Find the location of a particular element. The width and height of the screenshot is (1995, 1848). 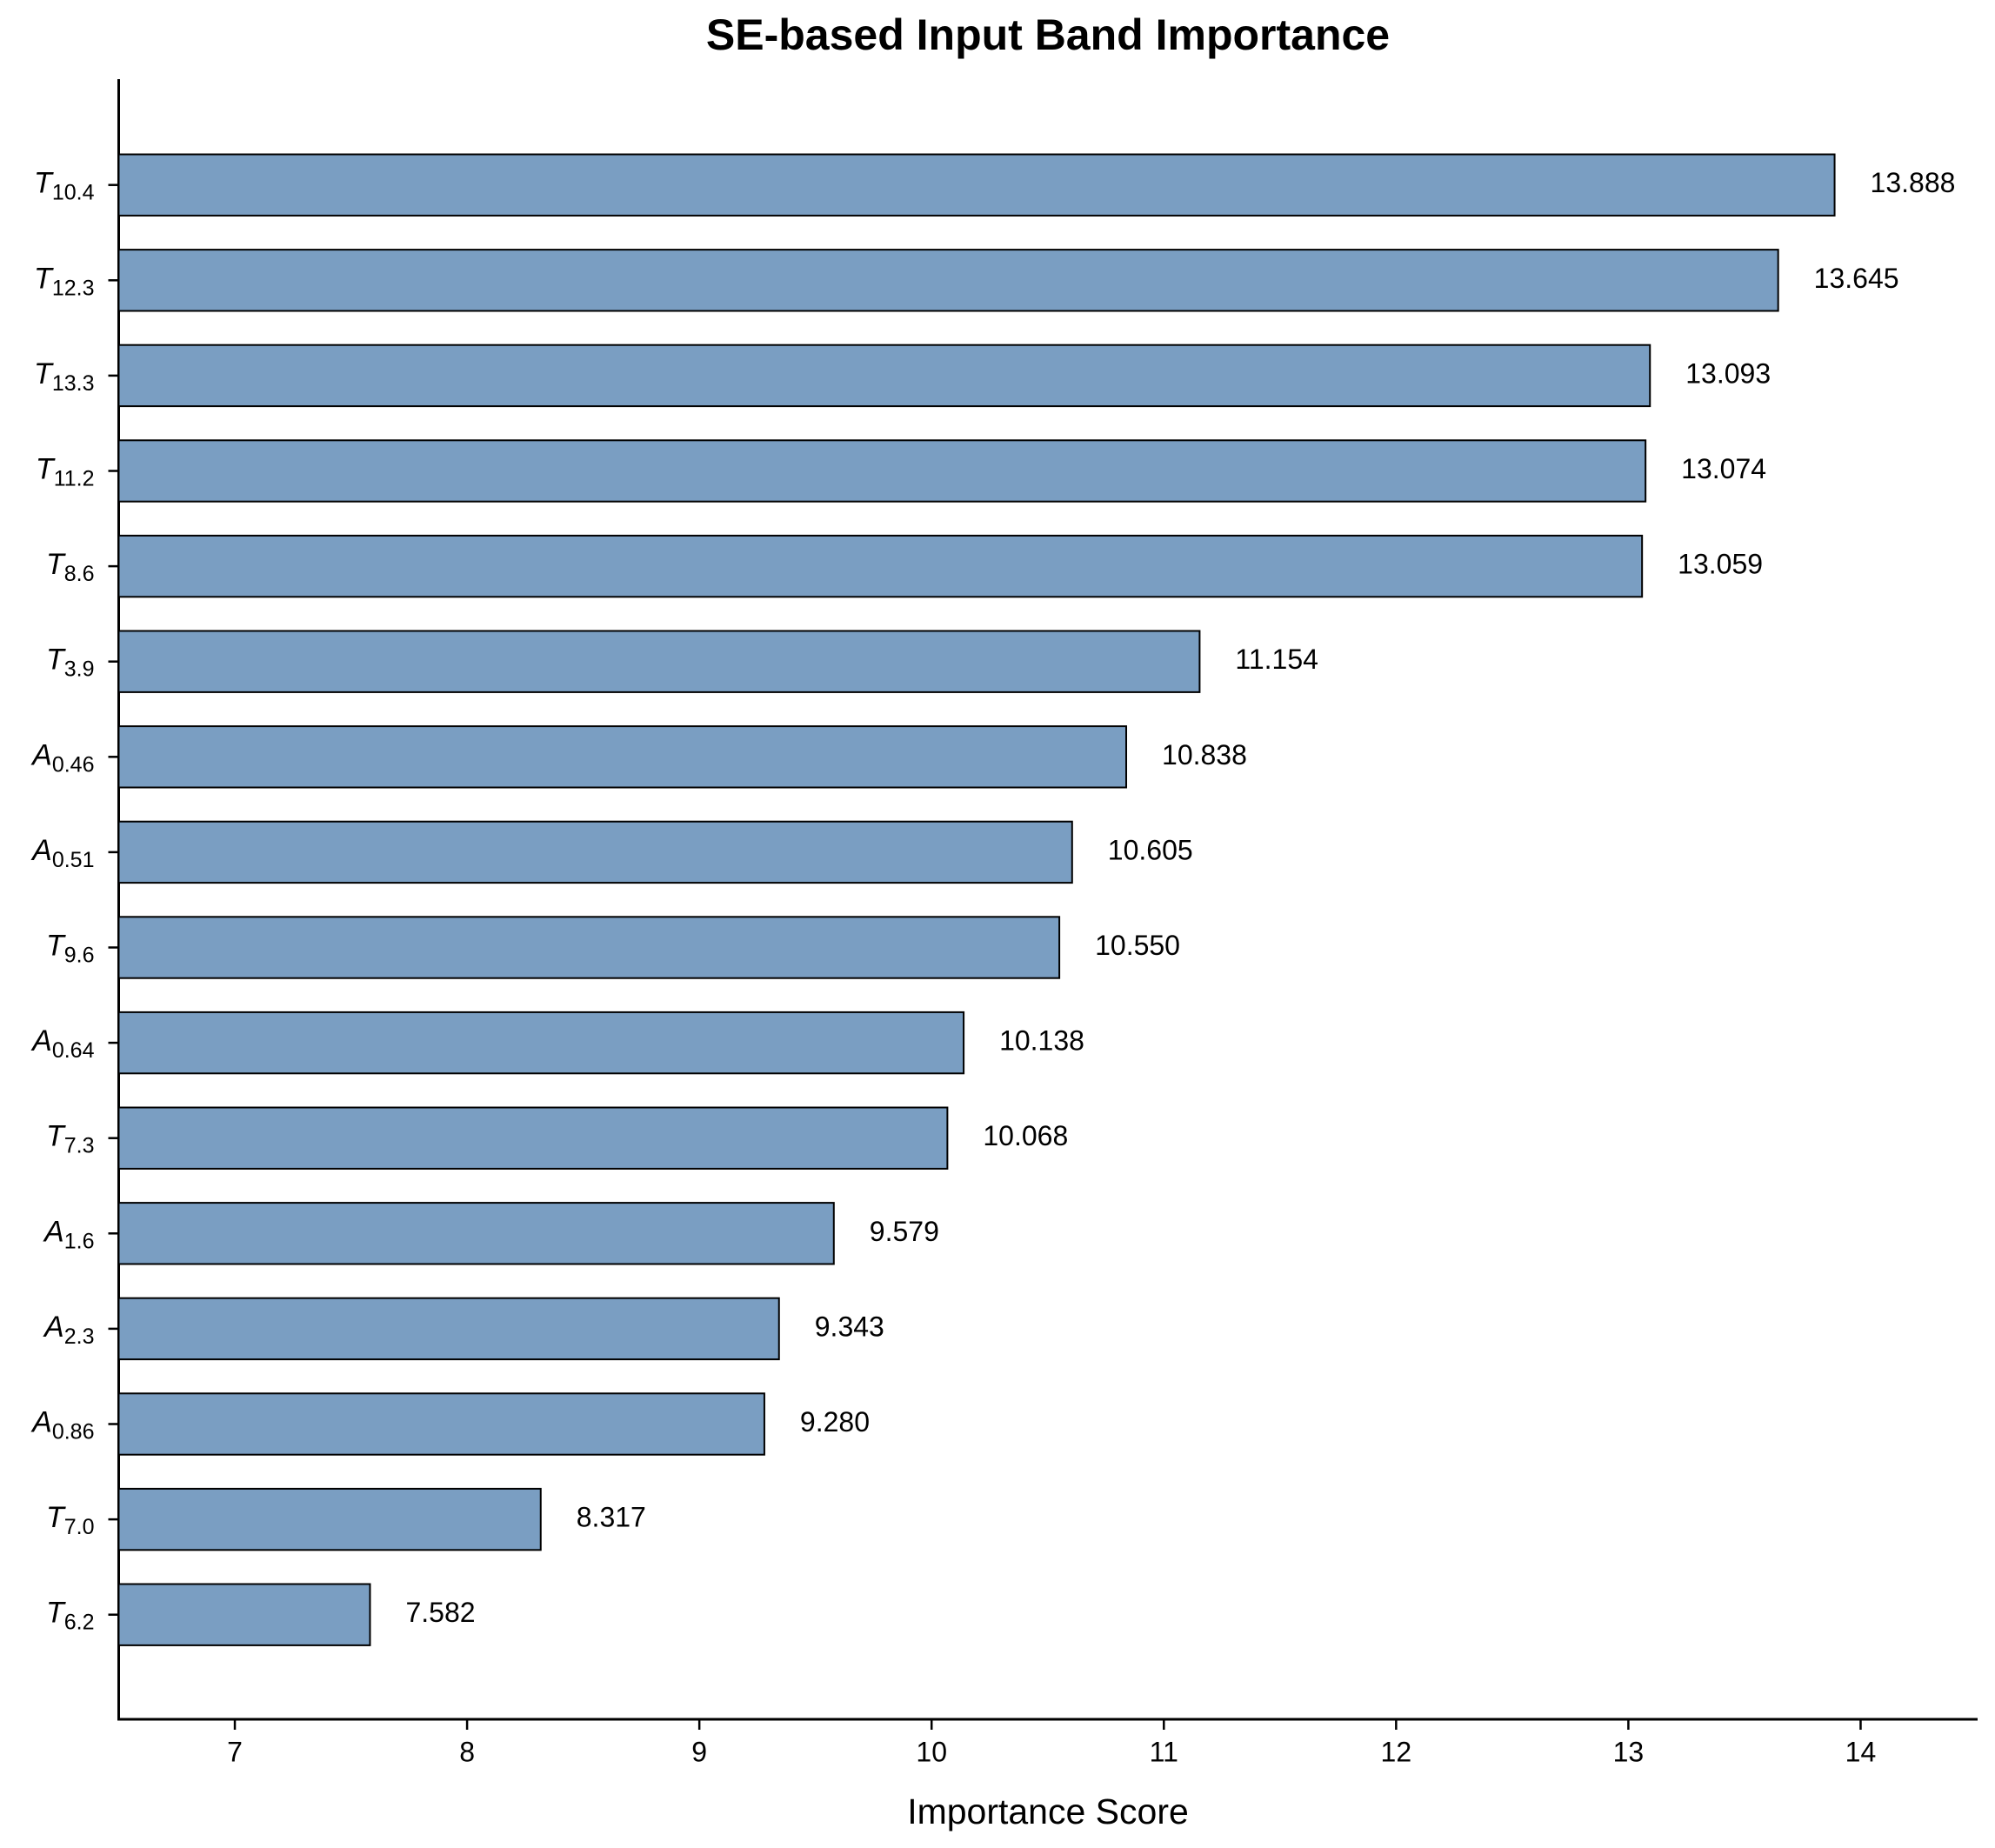

value-label: 10.550 is located at coordinates (1137, 945).